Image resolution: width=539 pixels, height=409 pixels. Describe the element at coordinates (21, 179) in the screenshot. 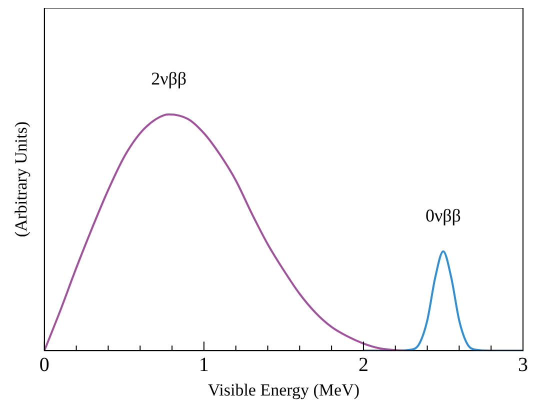

I see `y-axis-title: (Arbitrary Units)` at that location.